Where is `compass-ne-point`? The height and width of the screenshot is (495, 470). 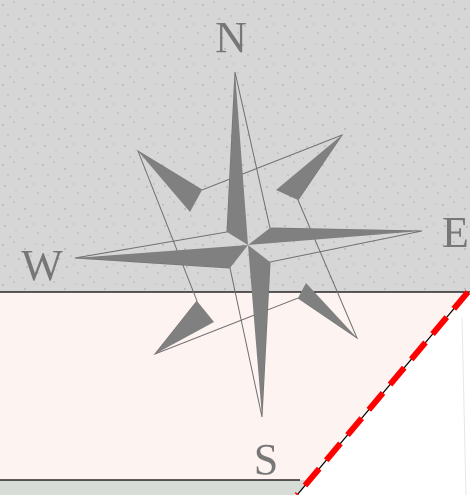
compass-ne-point is located at coordinates (309, 167).